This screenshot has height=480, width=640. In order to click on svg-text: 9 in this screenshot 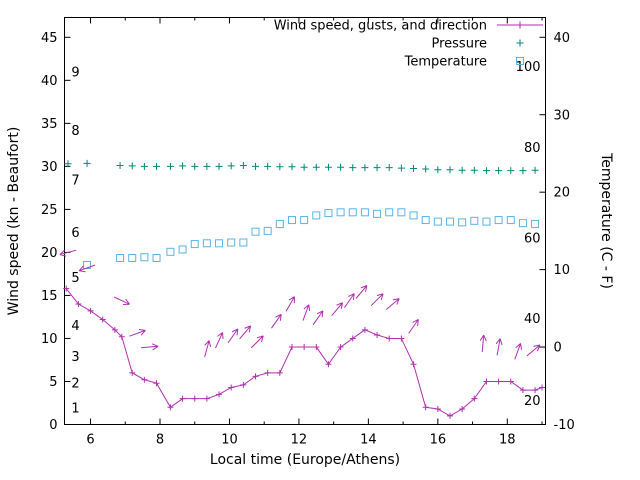, I will do `click(75, 72)`.